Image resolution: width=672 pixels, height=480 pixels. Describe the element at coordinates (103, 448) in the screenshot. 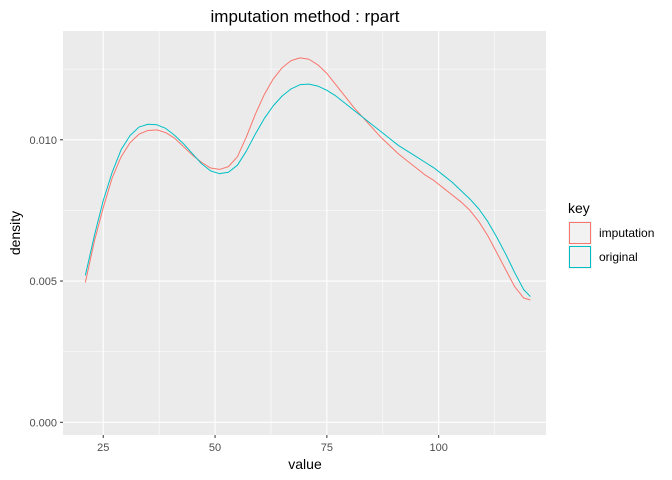

I see `x-tick-label: 25` at that location.